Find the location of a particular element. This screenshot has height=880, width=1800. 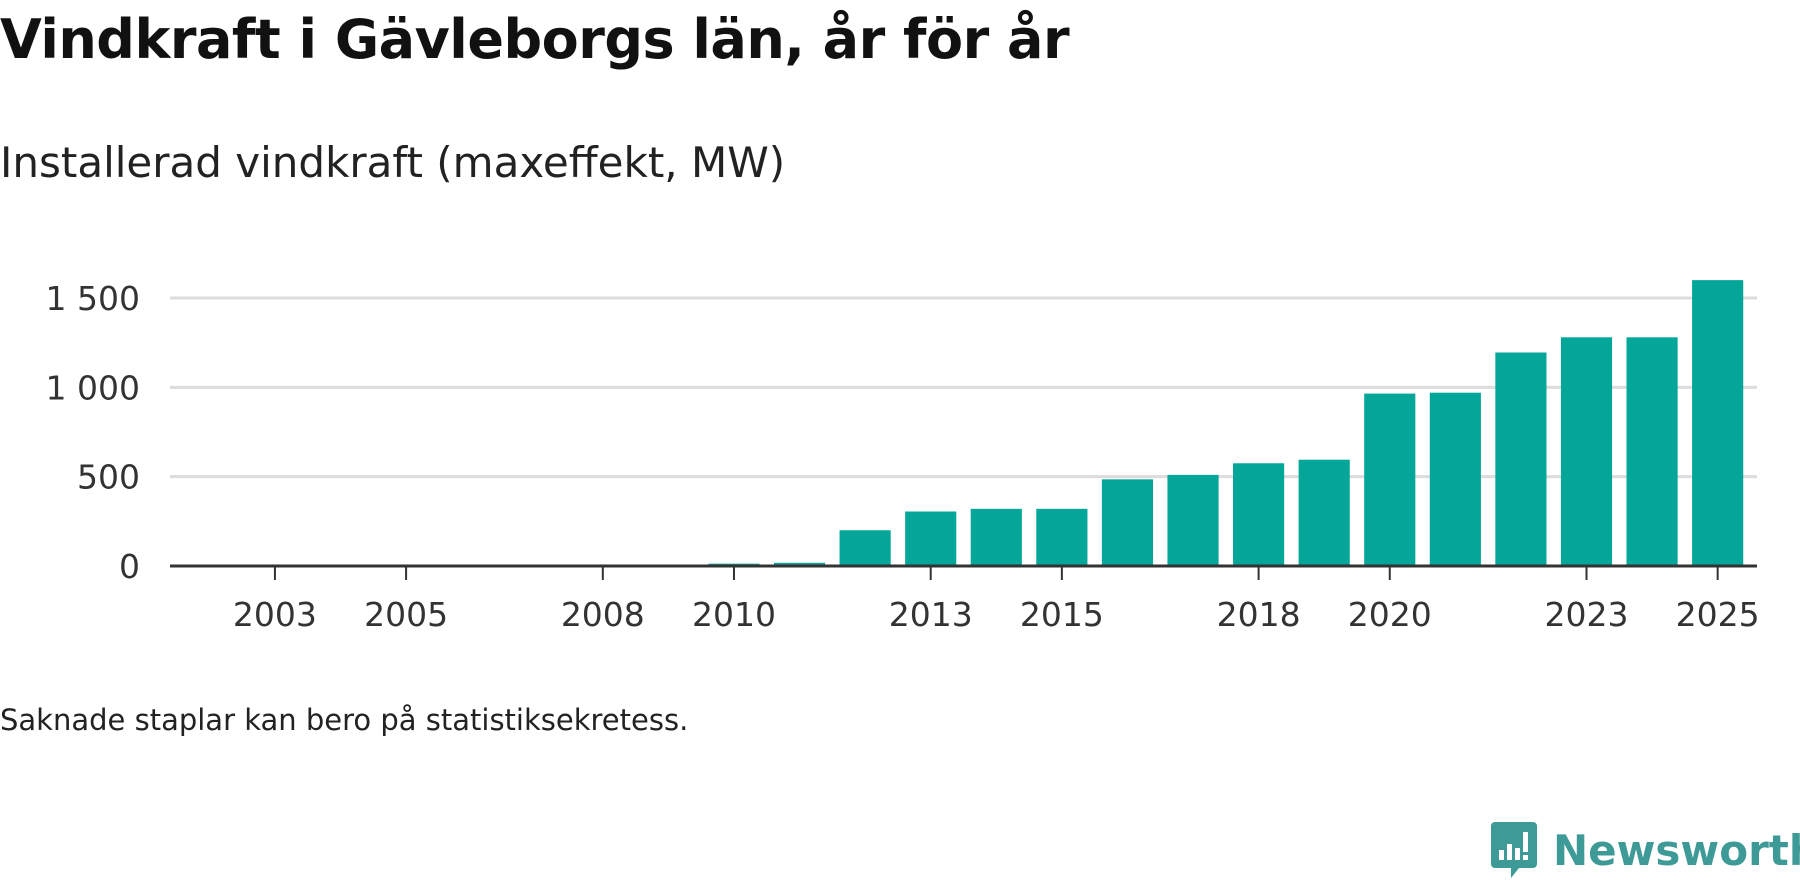

x-tick-label: 2010 is located at coordinates (734, 614).